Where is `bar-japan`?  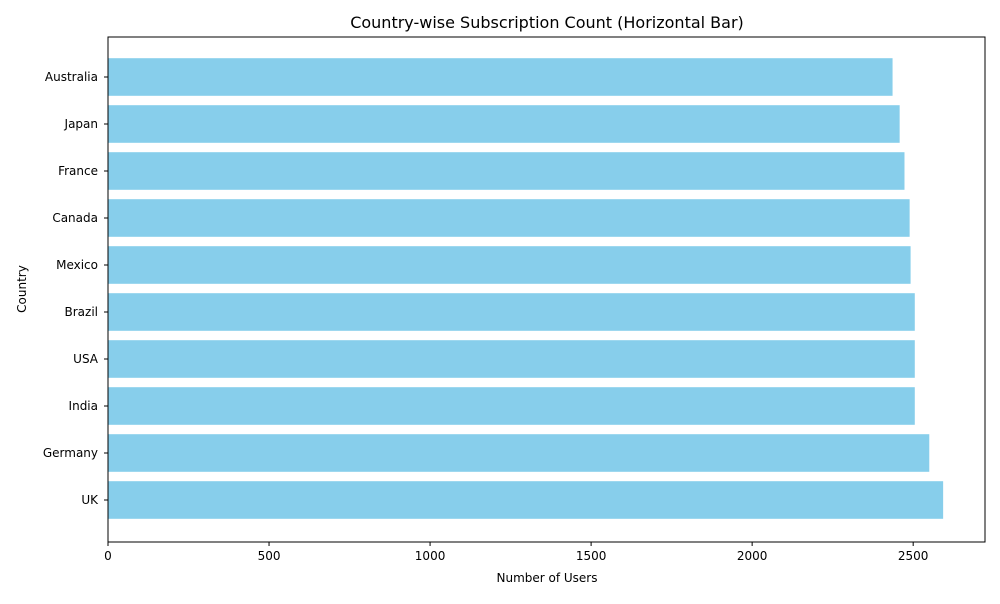 bar-japan is located at coordinates (504, 124).